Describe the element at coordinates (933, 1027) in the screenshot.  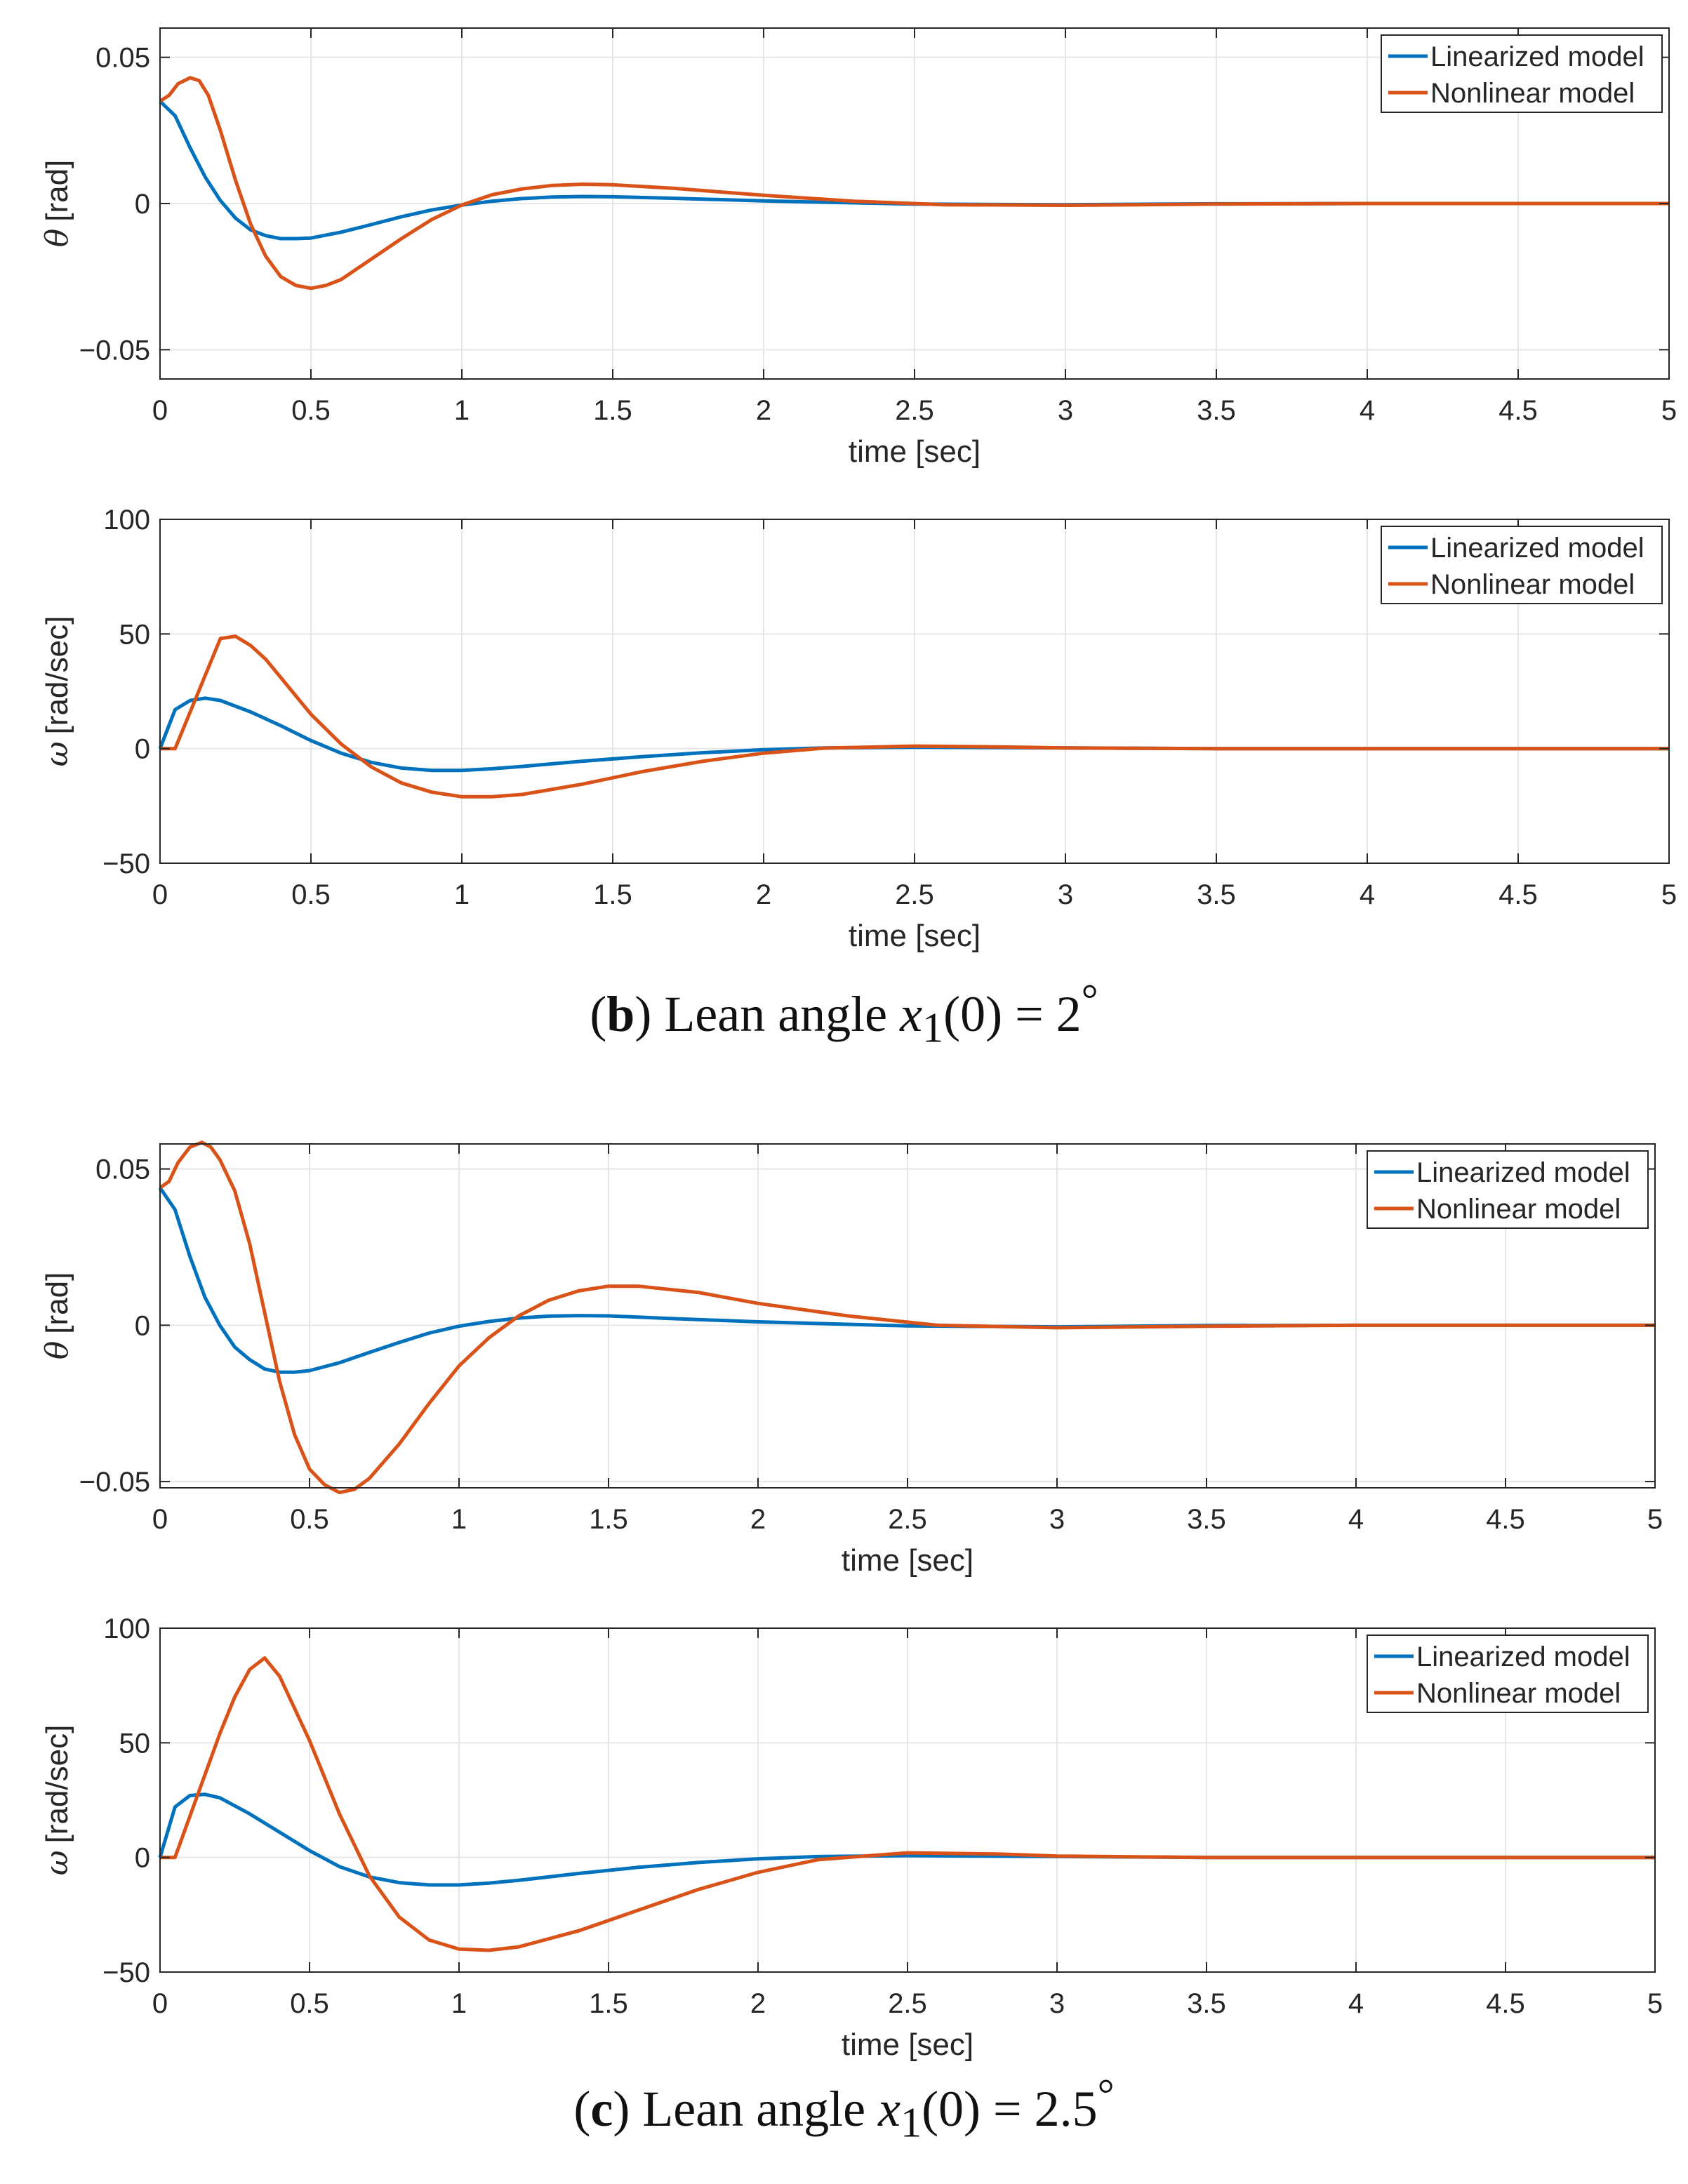
I see `caption-b-sub: 1` at that location.